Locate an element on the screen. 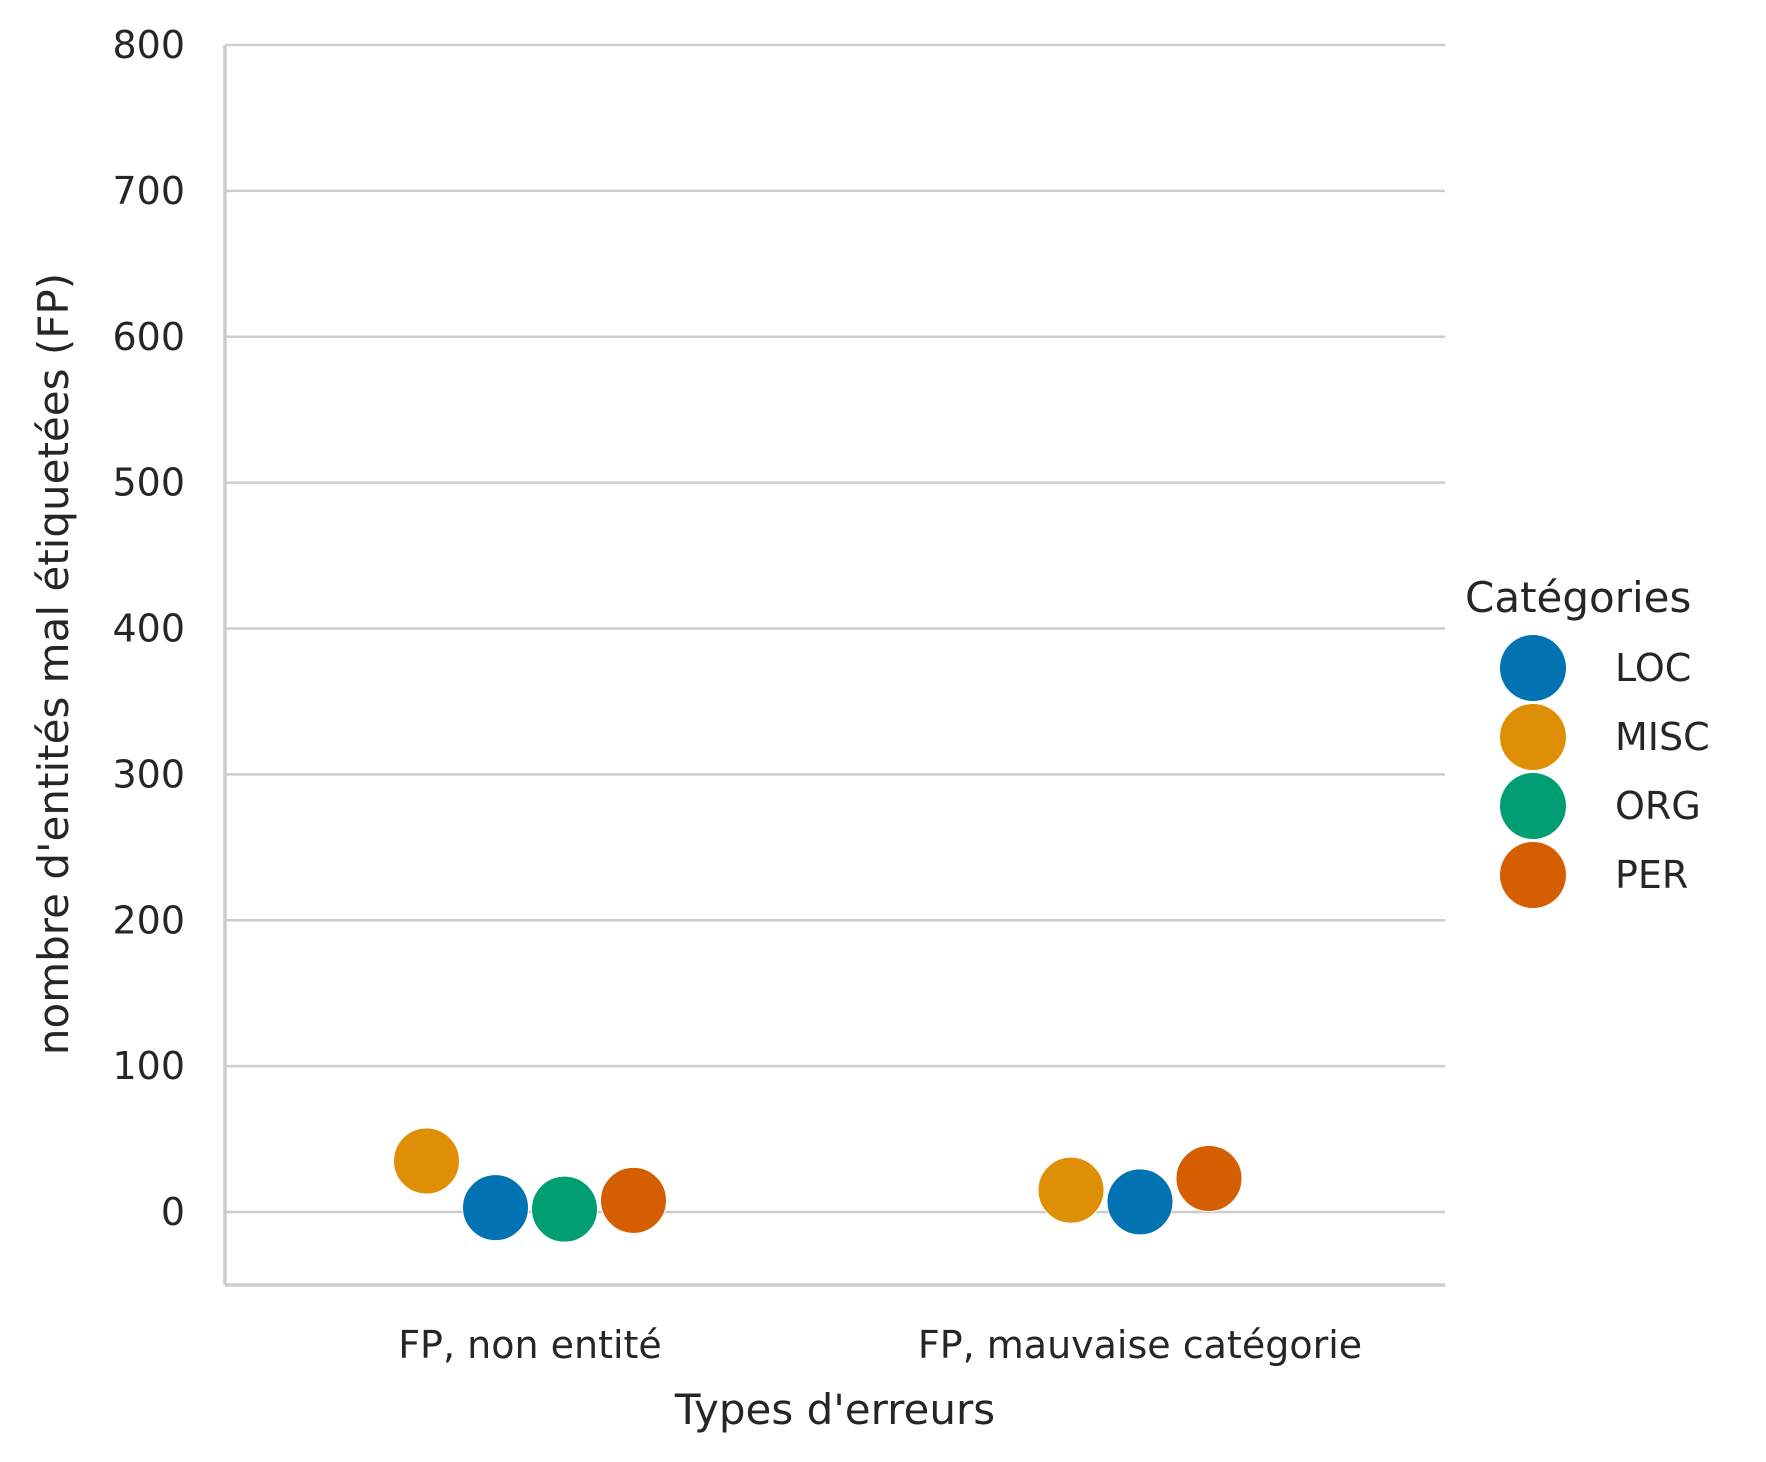 Image resolution: width=1766 pixels, height=1462 pixels. x-tick-labels: FP, non entité FP, mauvaise catégorie is located at coordinates (880, 1345).